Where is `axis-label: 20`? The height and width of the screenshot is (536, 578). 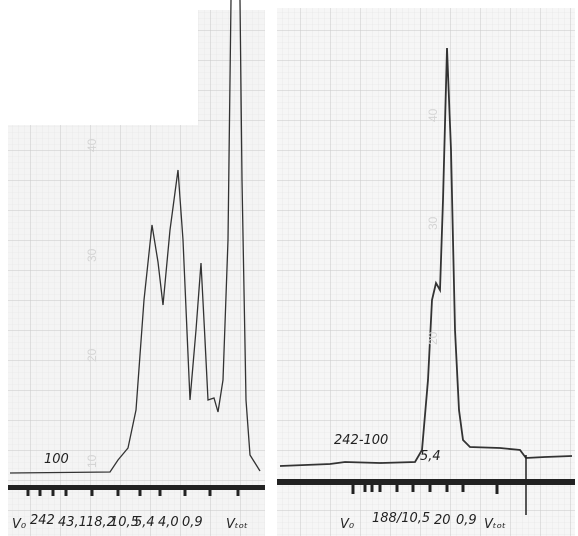 axis-label: 20 is located at coordinates (442, 520).